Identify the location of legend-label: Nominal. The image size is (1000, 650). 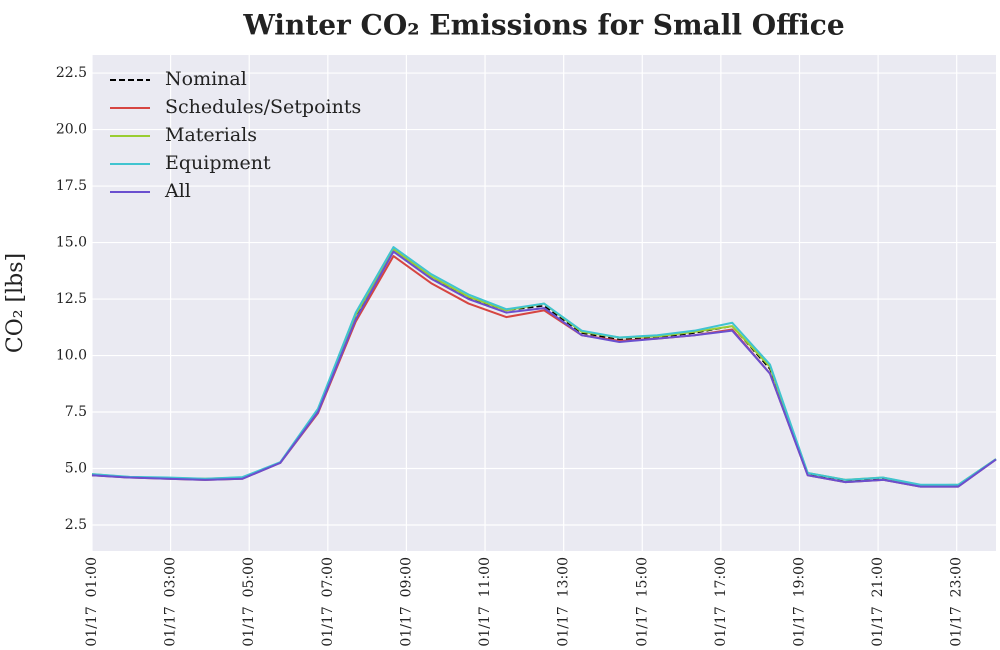
(206, 79).